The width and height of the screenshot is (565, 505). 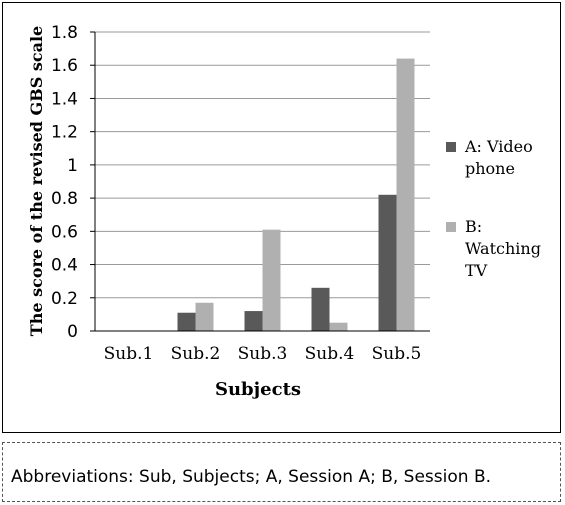 What do you see at coordinates (503, 248) in the screenshot?
I see `legend-label-b: B: Watching TV` at bounding box center [503, 248].